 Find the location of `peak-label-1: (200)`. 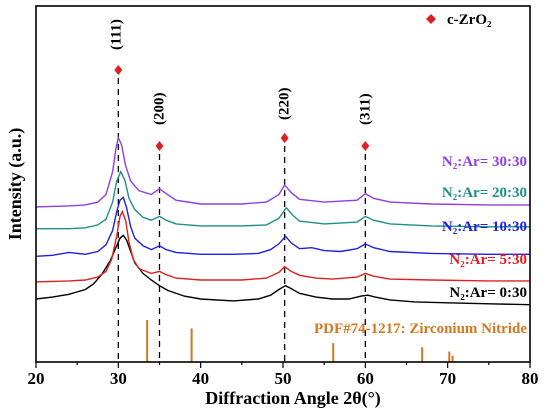

peak-label-1: (200) is located at coordinates (160, 109).